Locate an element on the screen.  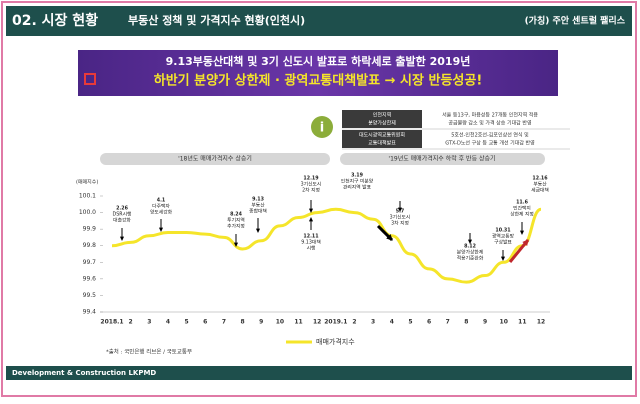
annotation: 민간택지 is located at coordinates (522, 208).